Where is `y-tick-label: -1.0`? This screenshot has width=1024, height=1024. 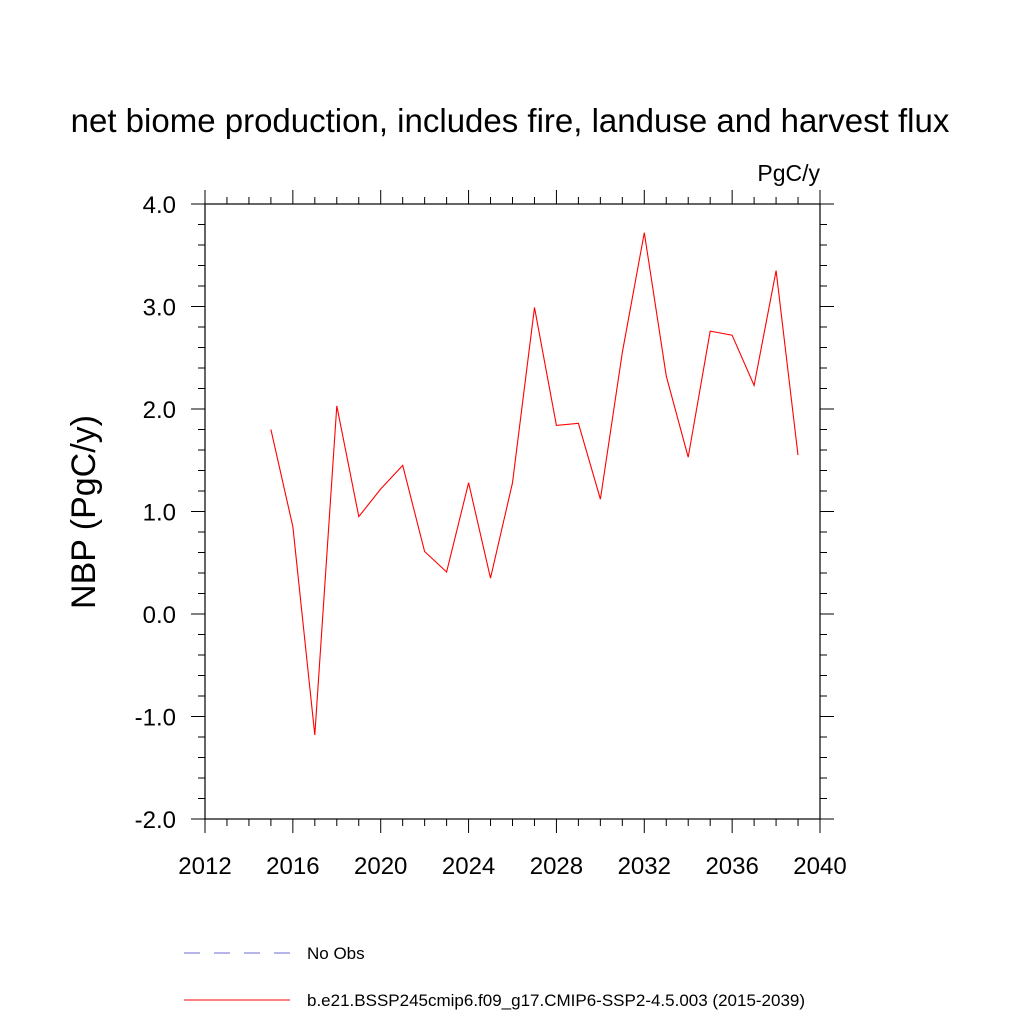
y-tick-label: -1.0 is located at coordinates (155, 718).